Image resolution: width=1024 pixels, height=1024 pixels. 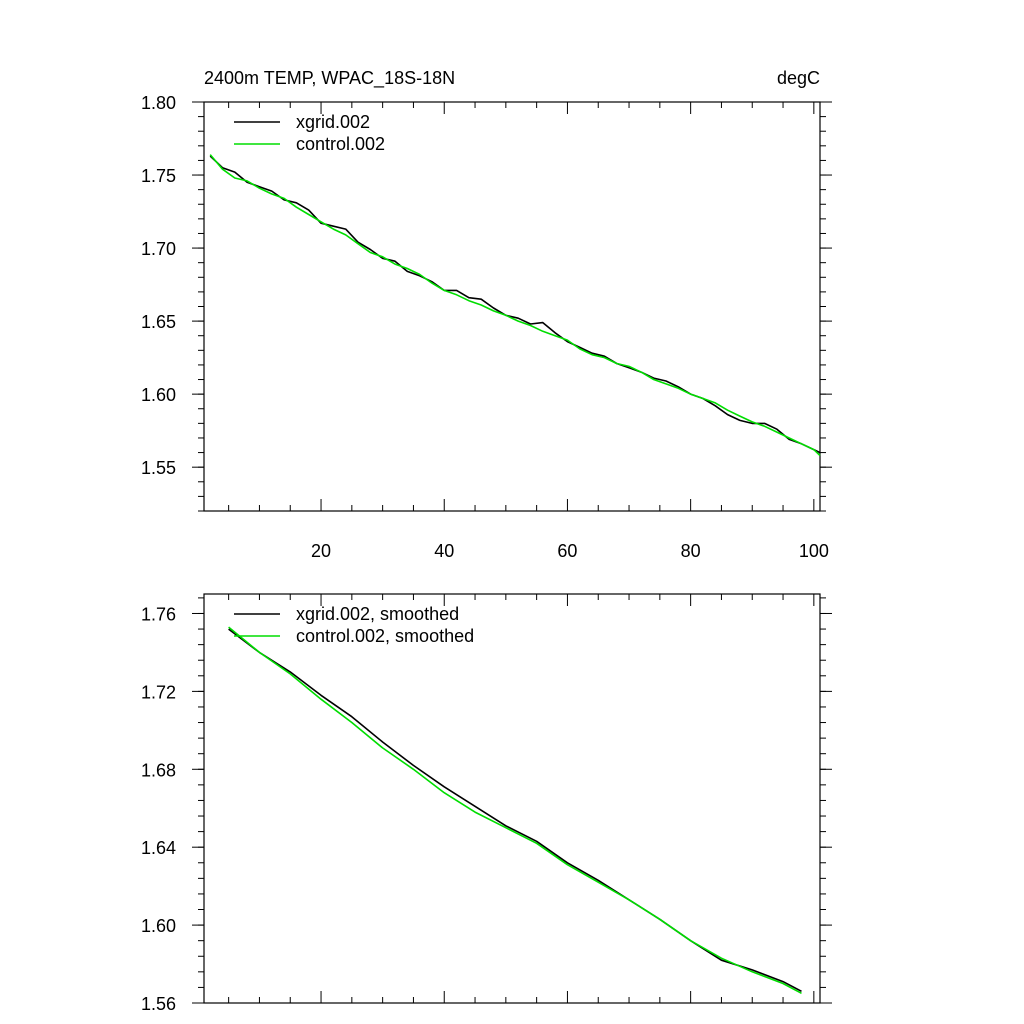 I want to click on legend-label: xgrid.002, so click(x=333, y=122).